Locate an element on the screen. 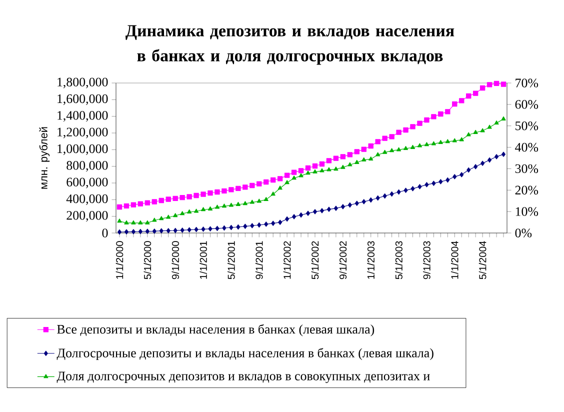 The height and width of the screenshot is (412, 564). y-tick-label: 800,000 is located at coordinates (87, 166).